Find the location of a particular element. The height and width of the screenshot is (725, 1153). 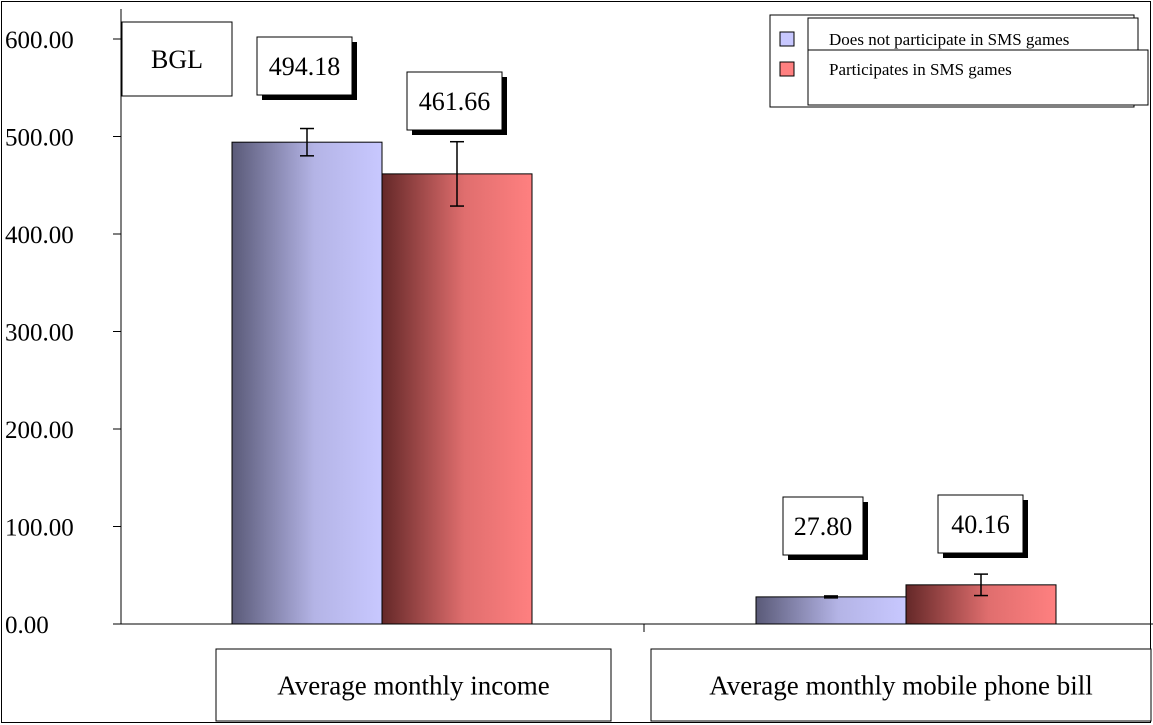

label-text: 40.16 is located at coordinates (980, 524).